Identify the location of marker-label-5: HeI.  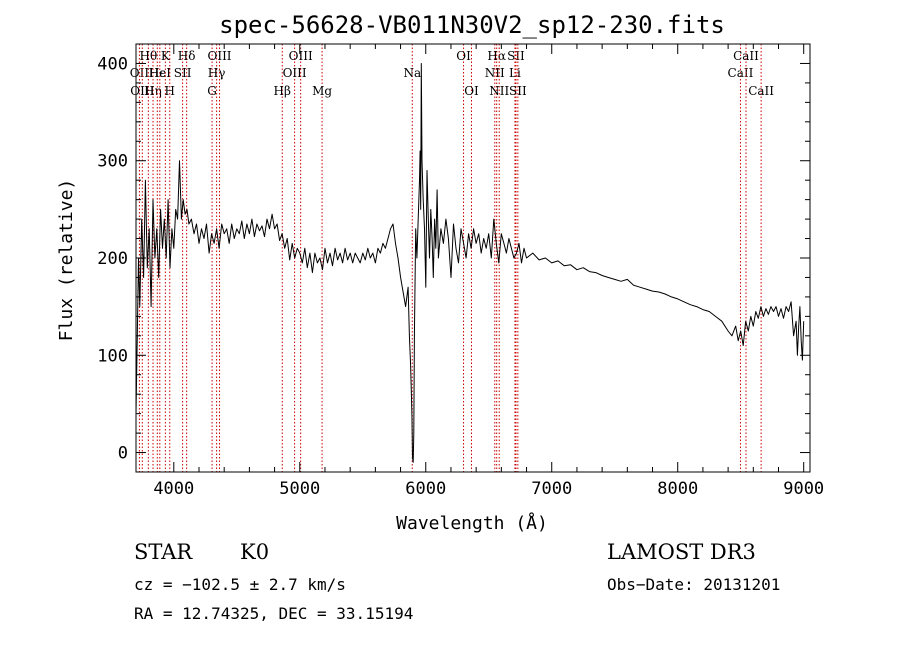
(160, 73).